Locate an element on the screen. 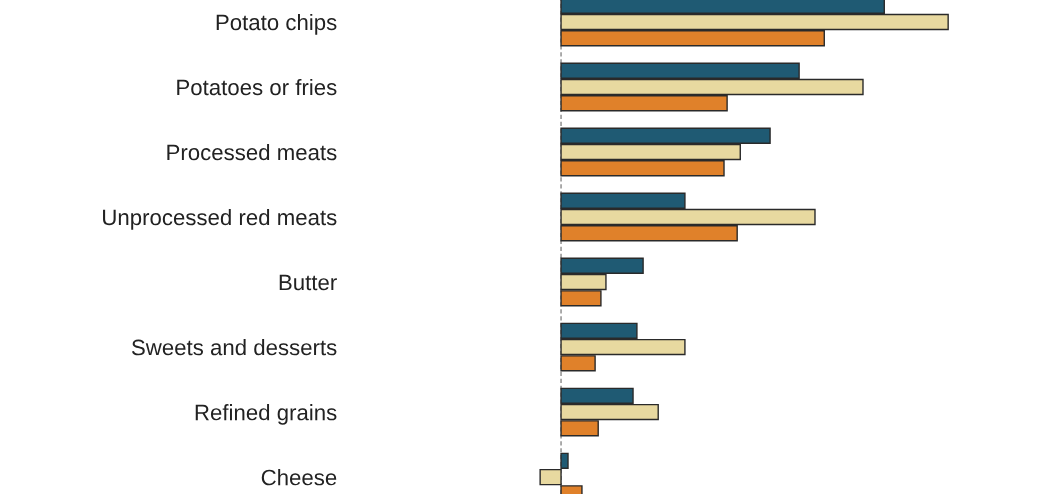  y-tick-label: Unprocessed red meats is located at coordinates (220, 219).